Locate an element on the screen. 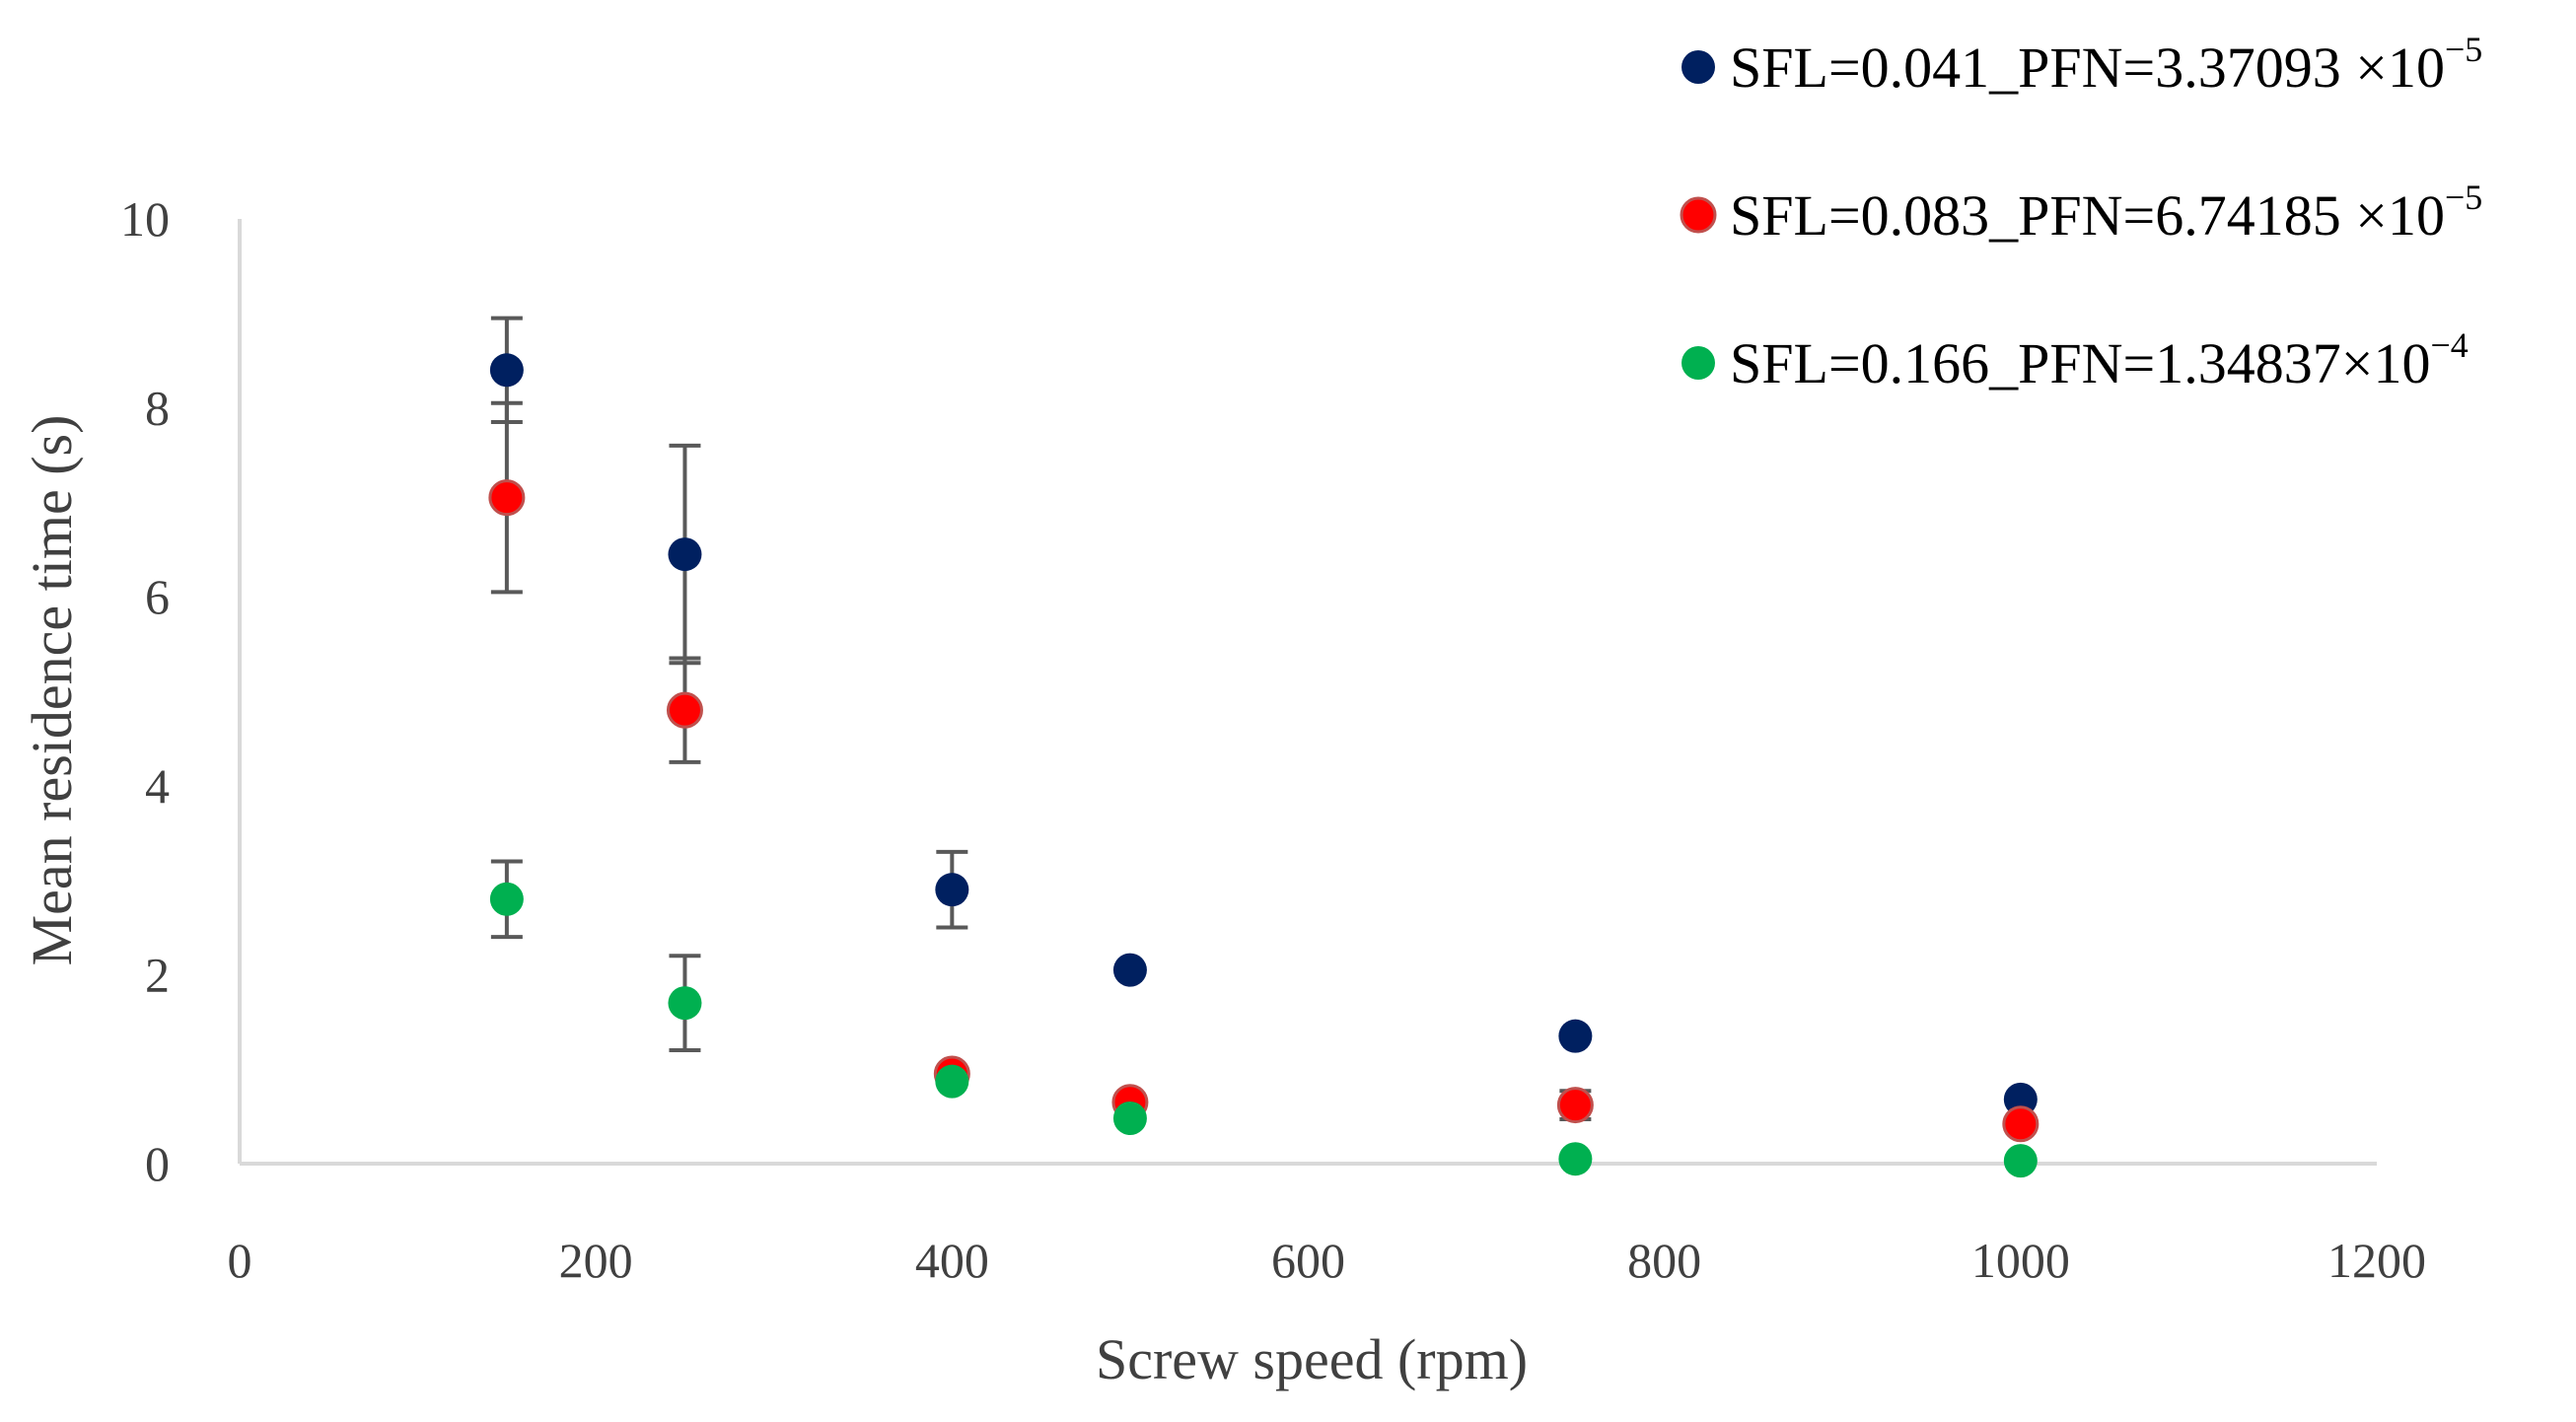 Image resolution: width=2576 pixels, height=1422 pixels. y-tick-label: 6 is located at coordinates (158, 596).